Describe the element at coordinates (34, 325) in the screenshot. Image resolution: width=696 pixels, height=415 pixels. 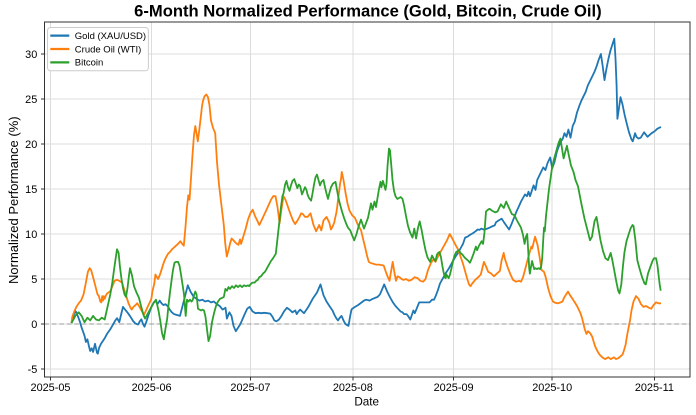
I see `svg-text: 0` at that location.